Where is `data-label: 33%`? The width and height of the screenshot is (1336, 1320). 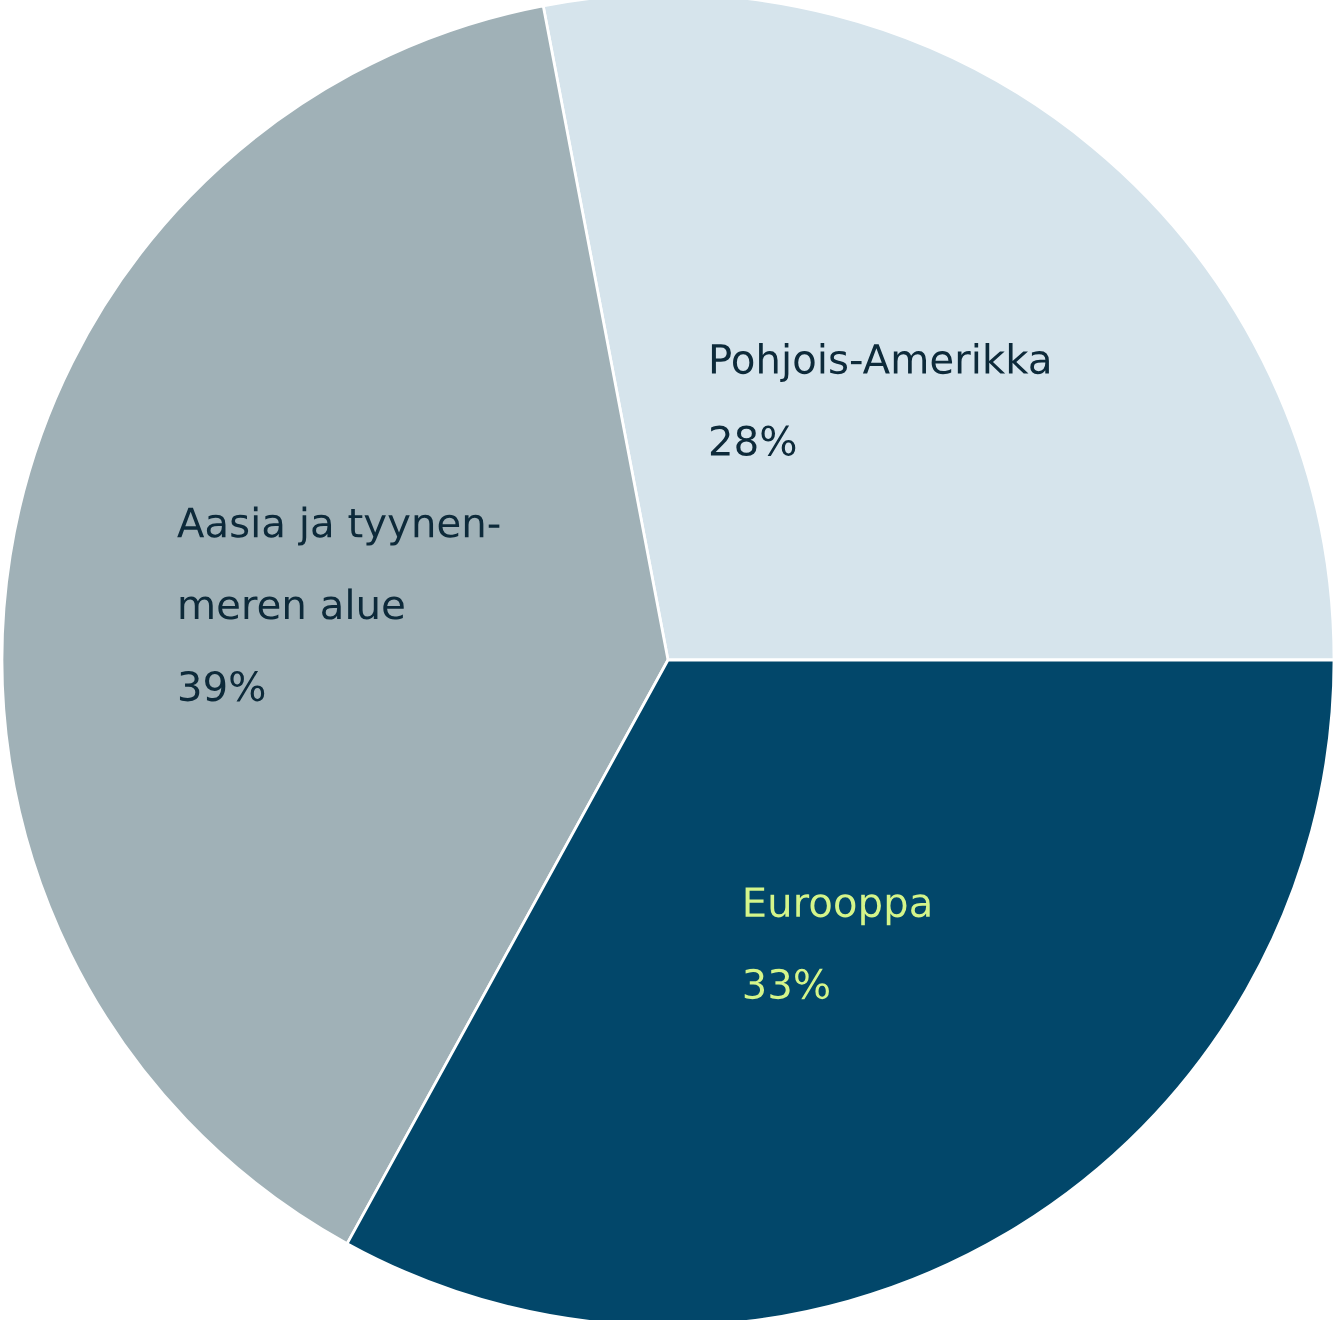
data-label: 33% is located at coordinates (786, 984).